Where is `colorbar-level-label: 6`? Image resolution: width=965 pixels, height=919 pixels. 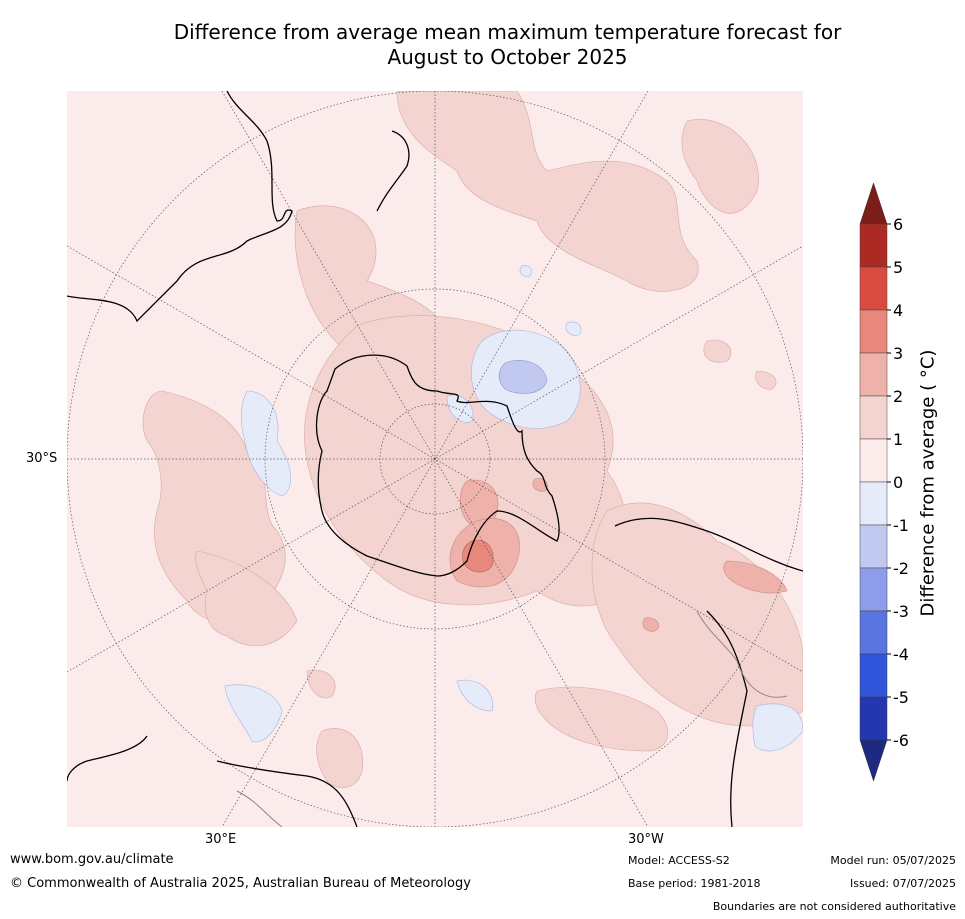 colorbar-level-label: 6 is located at coordinates (898, 224).